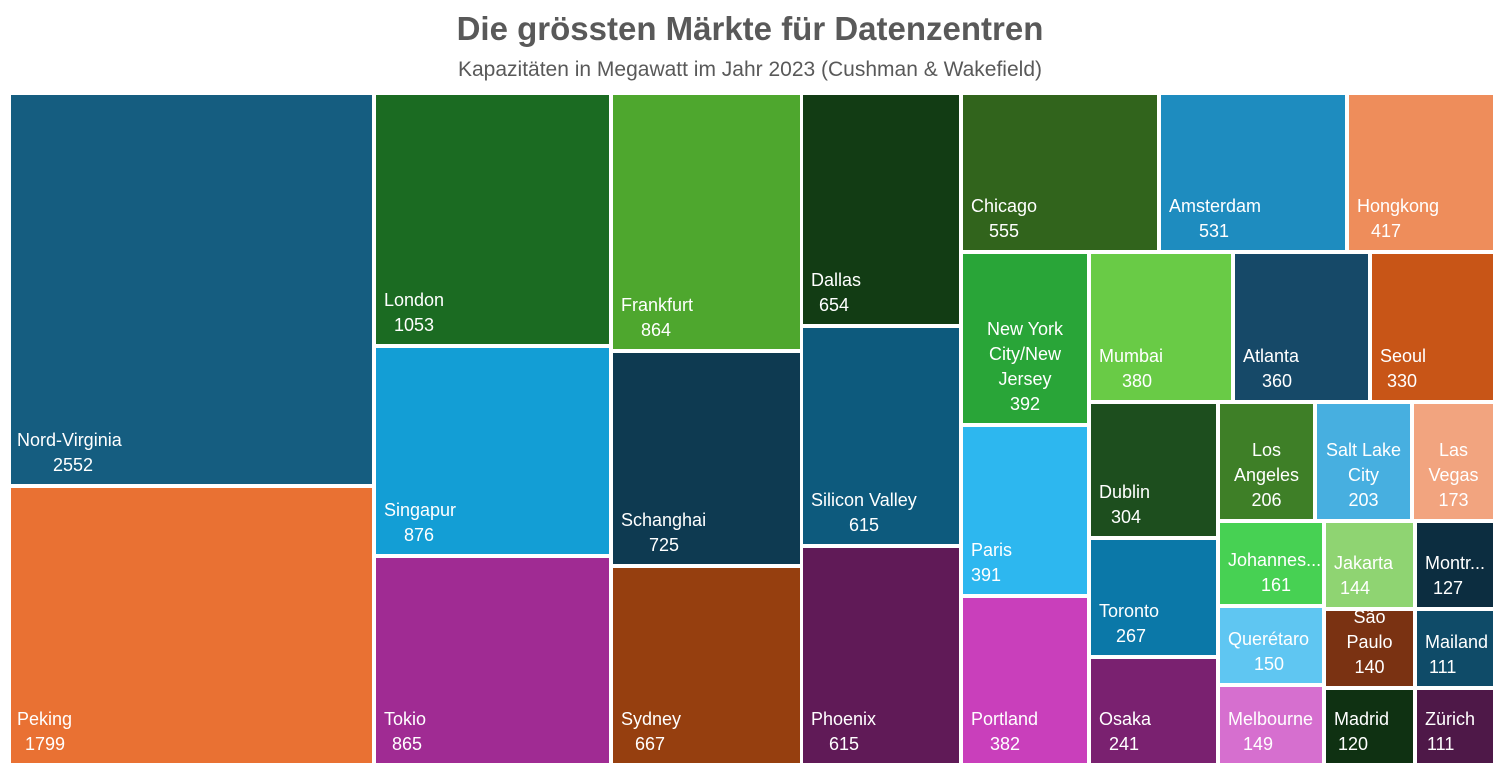 The image size is (1500, 768). Describe the element at coordinates (1355, 588) in the screenshot. I see `tile-value: 144` at that location.